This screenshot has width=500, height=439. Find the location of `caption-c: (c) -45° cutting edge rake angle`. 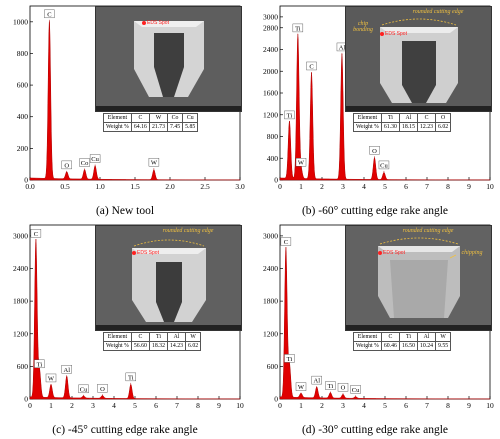

caption-c: (c) -45° cutting edge rake angle is located at coordinates (125, 430).